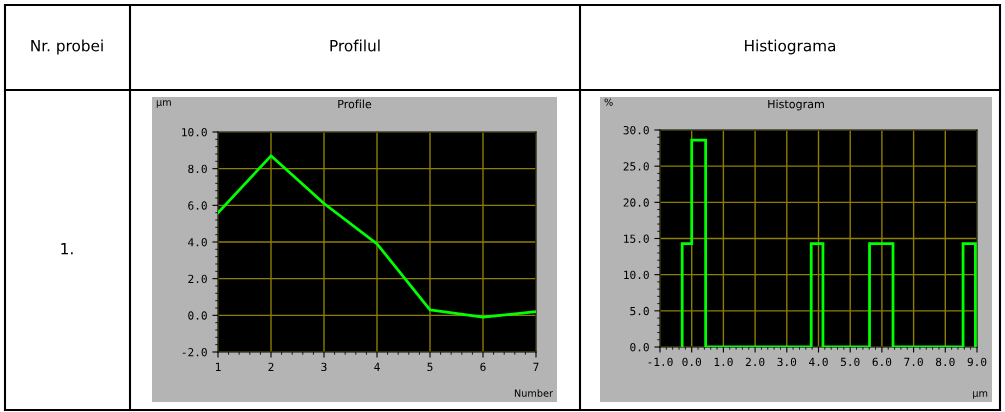 This screenshot has width=1005, height=412. I want to click on y-tick-label: -2.0, so click(194, 352).